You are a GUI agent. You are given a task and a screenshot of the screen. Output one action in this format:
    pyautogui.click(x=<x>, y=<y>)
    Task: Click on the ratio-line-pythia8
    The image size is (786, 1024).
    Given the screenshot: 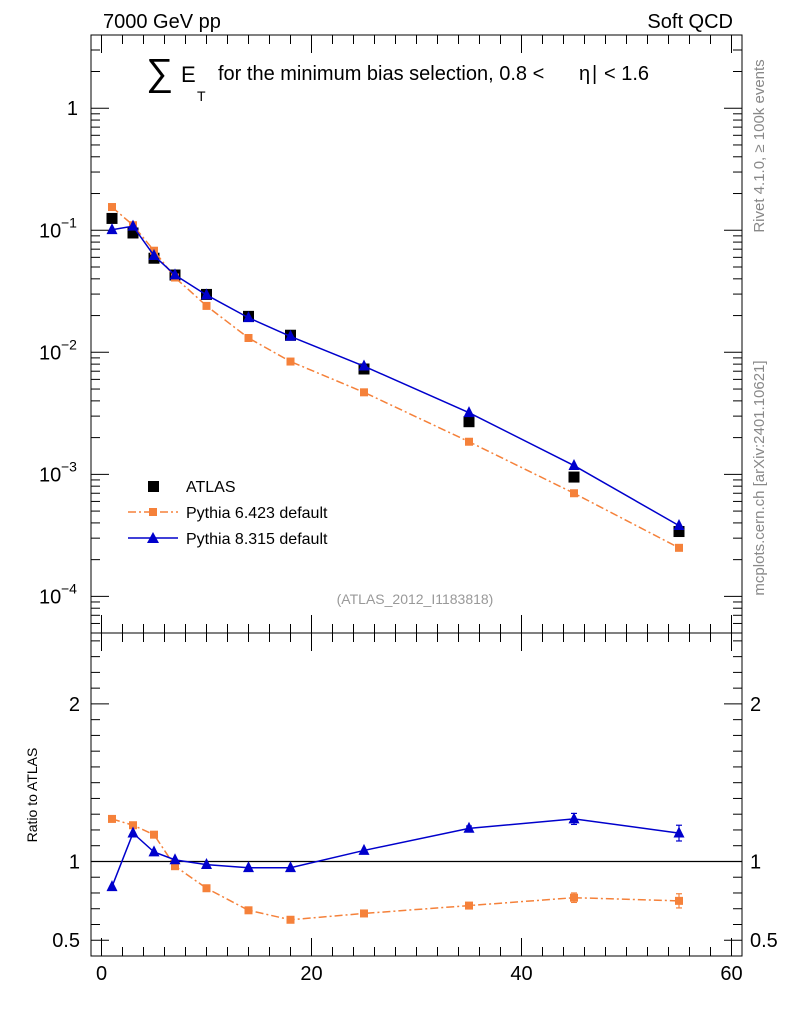 What is the action you would take?
    pyautogui.click(x=395, y=852)
    